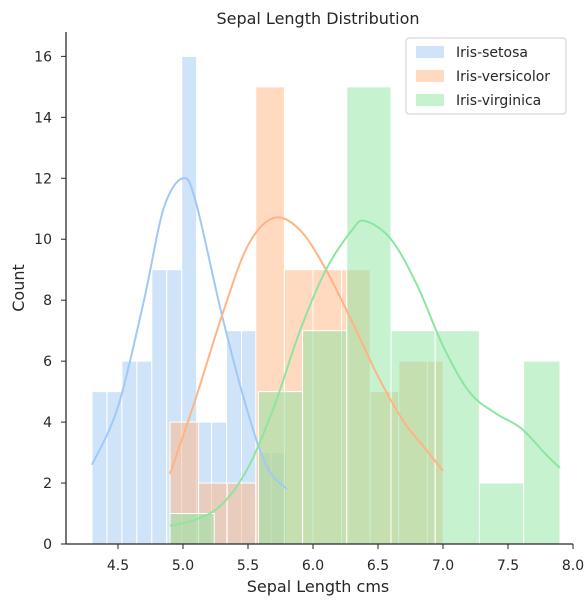  What do you see at coordinates (378, 566) in the screenshot?
I see `x-tick-label: 6.5` at bounding box center [378, 566].